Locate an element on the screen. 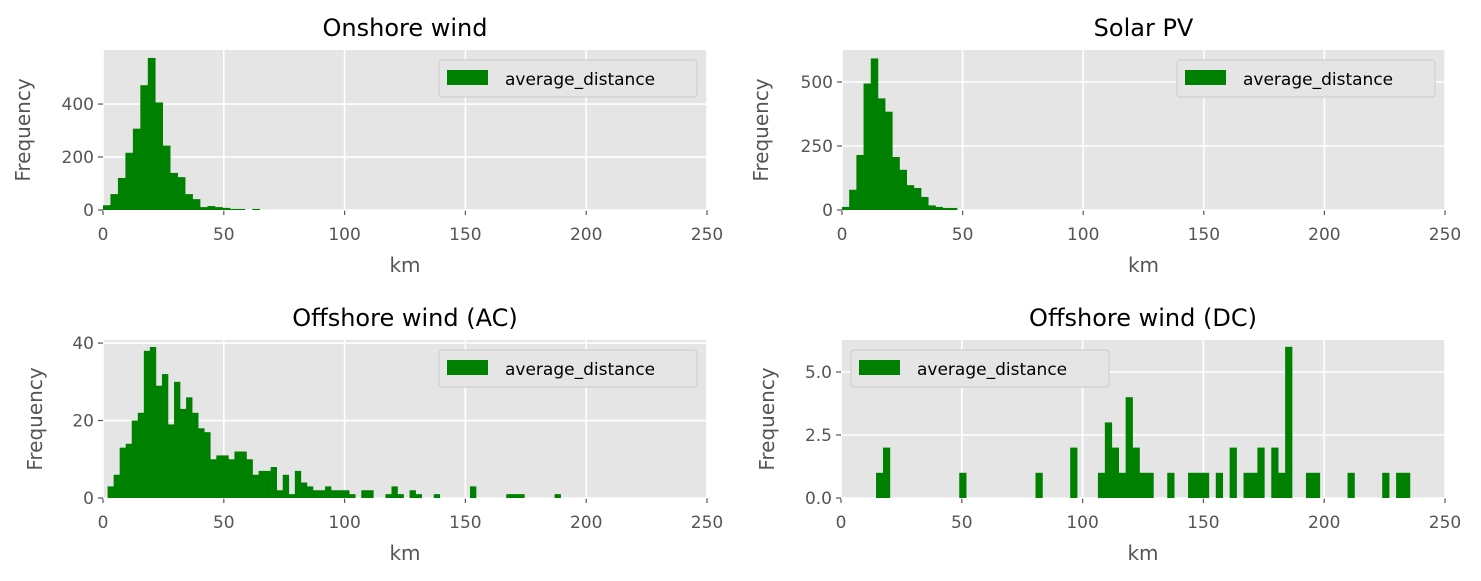 This screenshot has height=581, width=1481. x-tick-label: 0 is located at coordinates (103, 235).